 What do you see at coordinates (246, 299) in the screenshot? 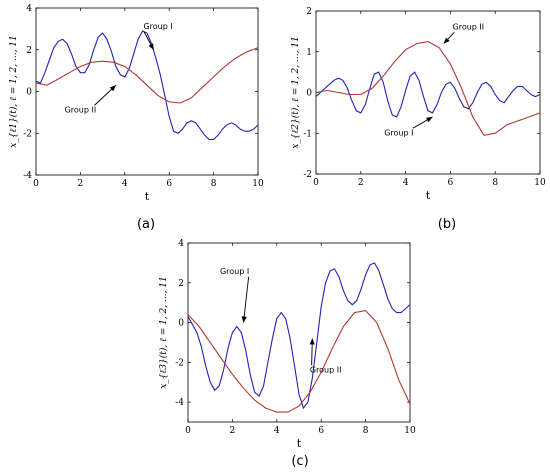
I see `annotation-arrow` at bounding box center [246, 299].